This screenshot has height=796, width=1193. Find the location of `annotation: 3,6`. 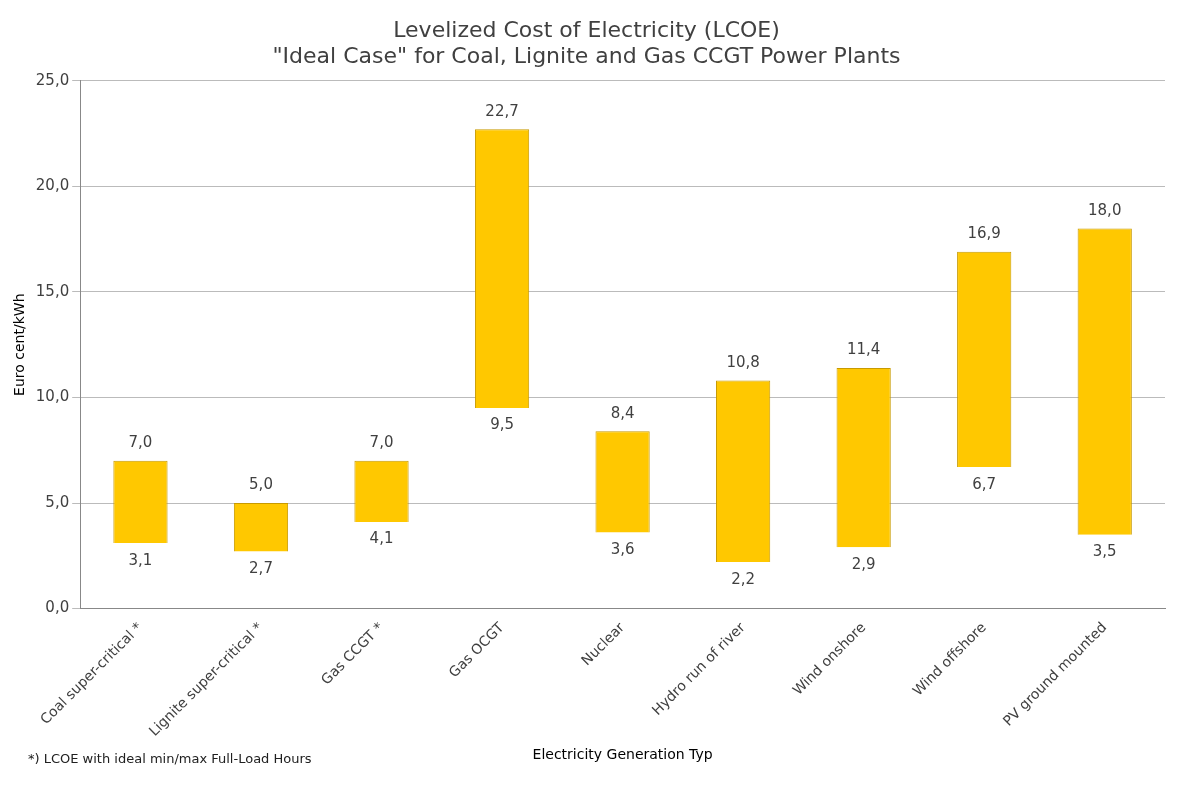

annotation: 3,6 is located at coordinates (622, 548).